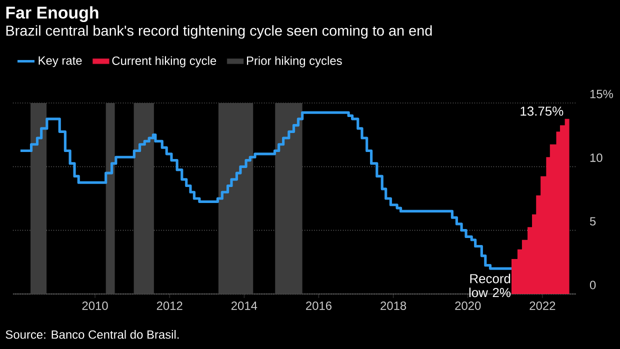  I want to click on x-tick-label: 2022, so click(543, 306).